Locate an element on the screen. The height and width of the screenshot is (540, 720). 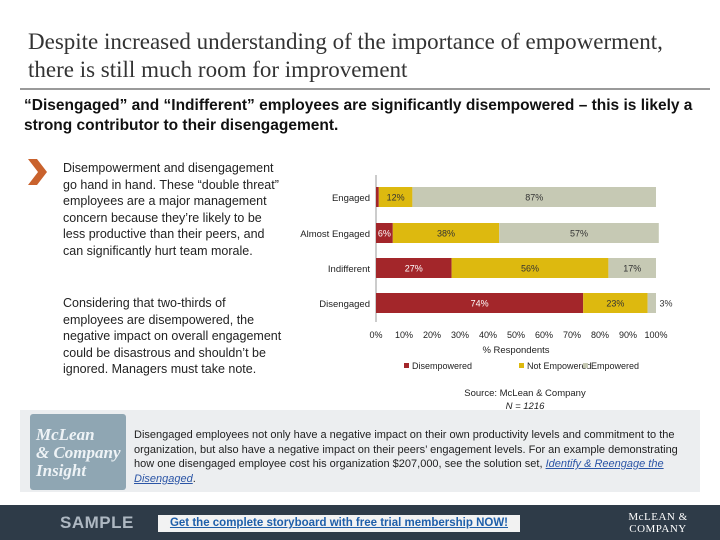
x-tick-label: 20% is located at coordinates (432, 335).